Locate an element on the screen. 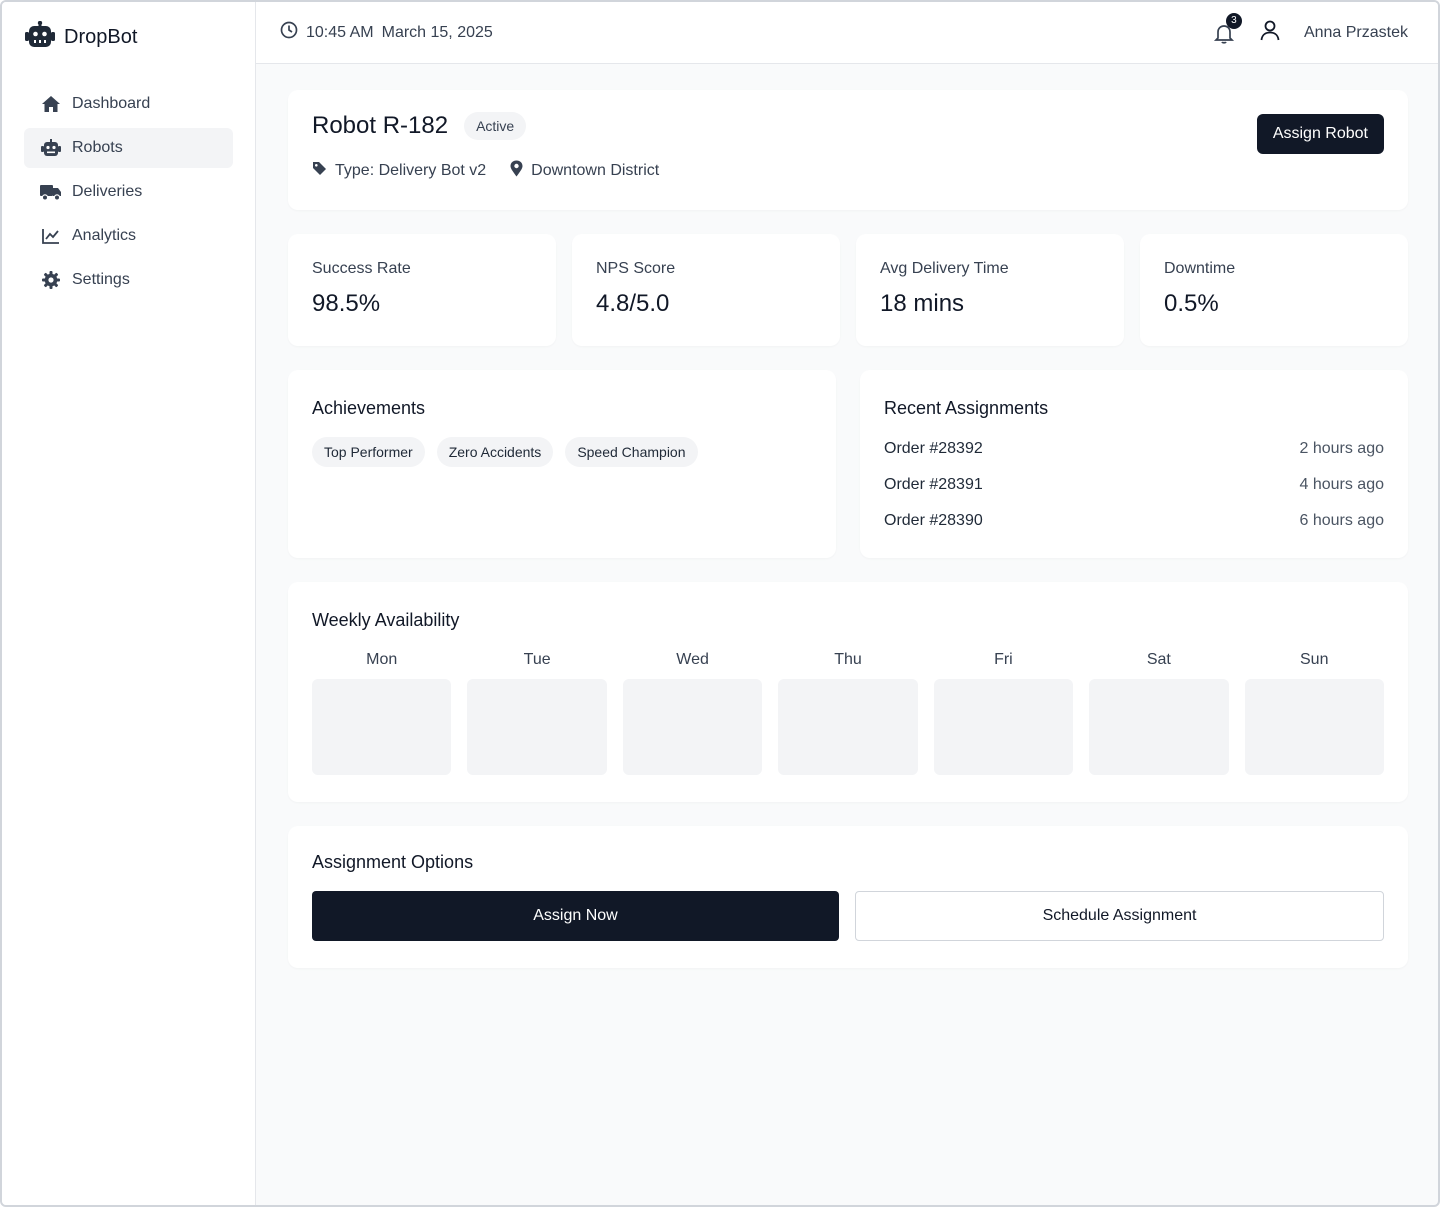 The width and height of the screenshot is (1440, 1207). achievement-chip: Zero Accidents is located at coordinates (495, 452).